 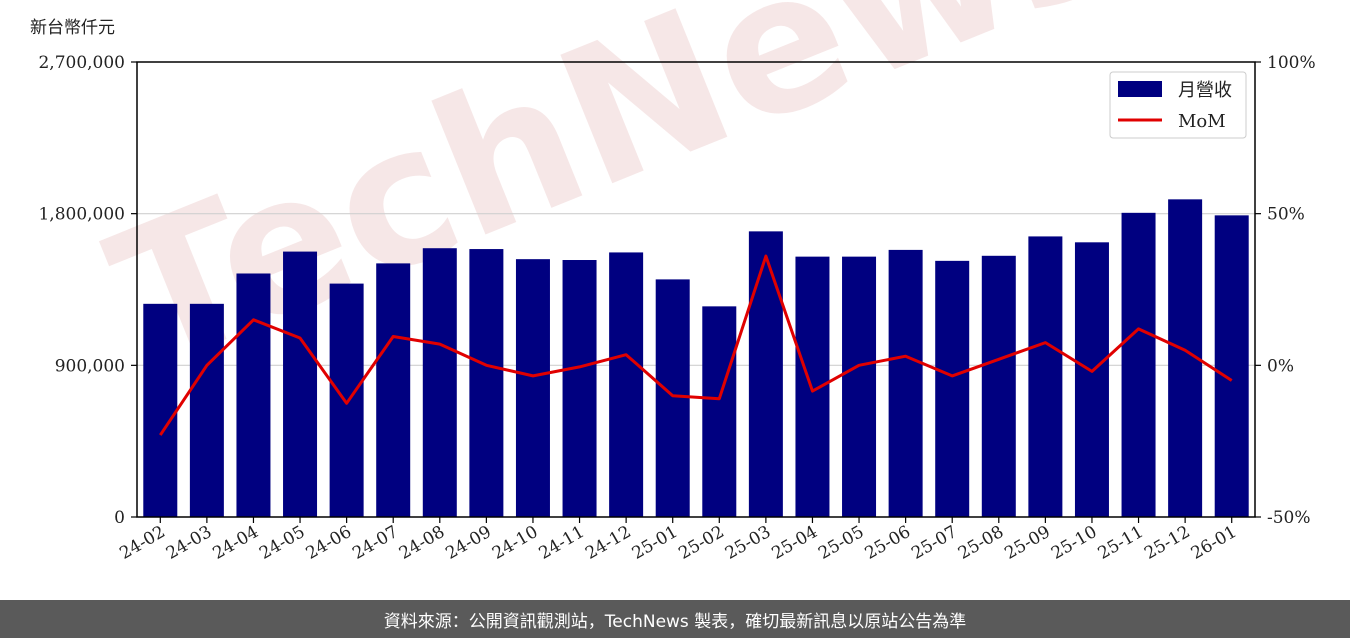 What do you see at coordinates (189, 543) in the screenshot?
I see `x-tick-label: 24-03` at bounding box center [189, 543].